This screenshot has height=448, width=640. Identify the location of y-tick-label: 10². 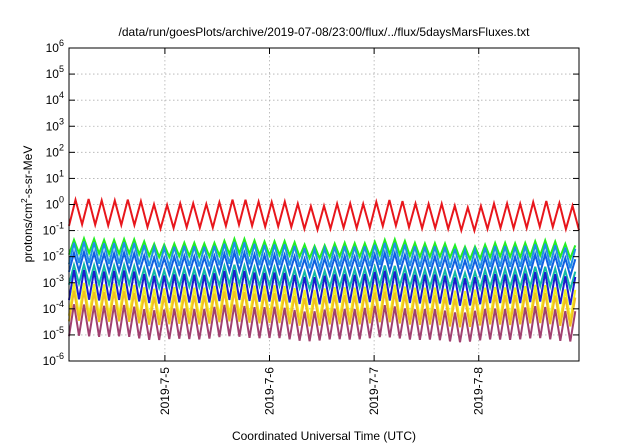
(55, 150).